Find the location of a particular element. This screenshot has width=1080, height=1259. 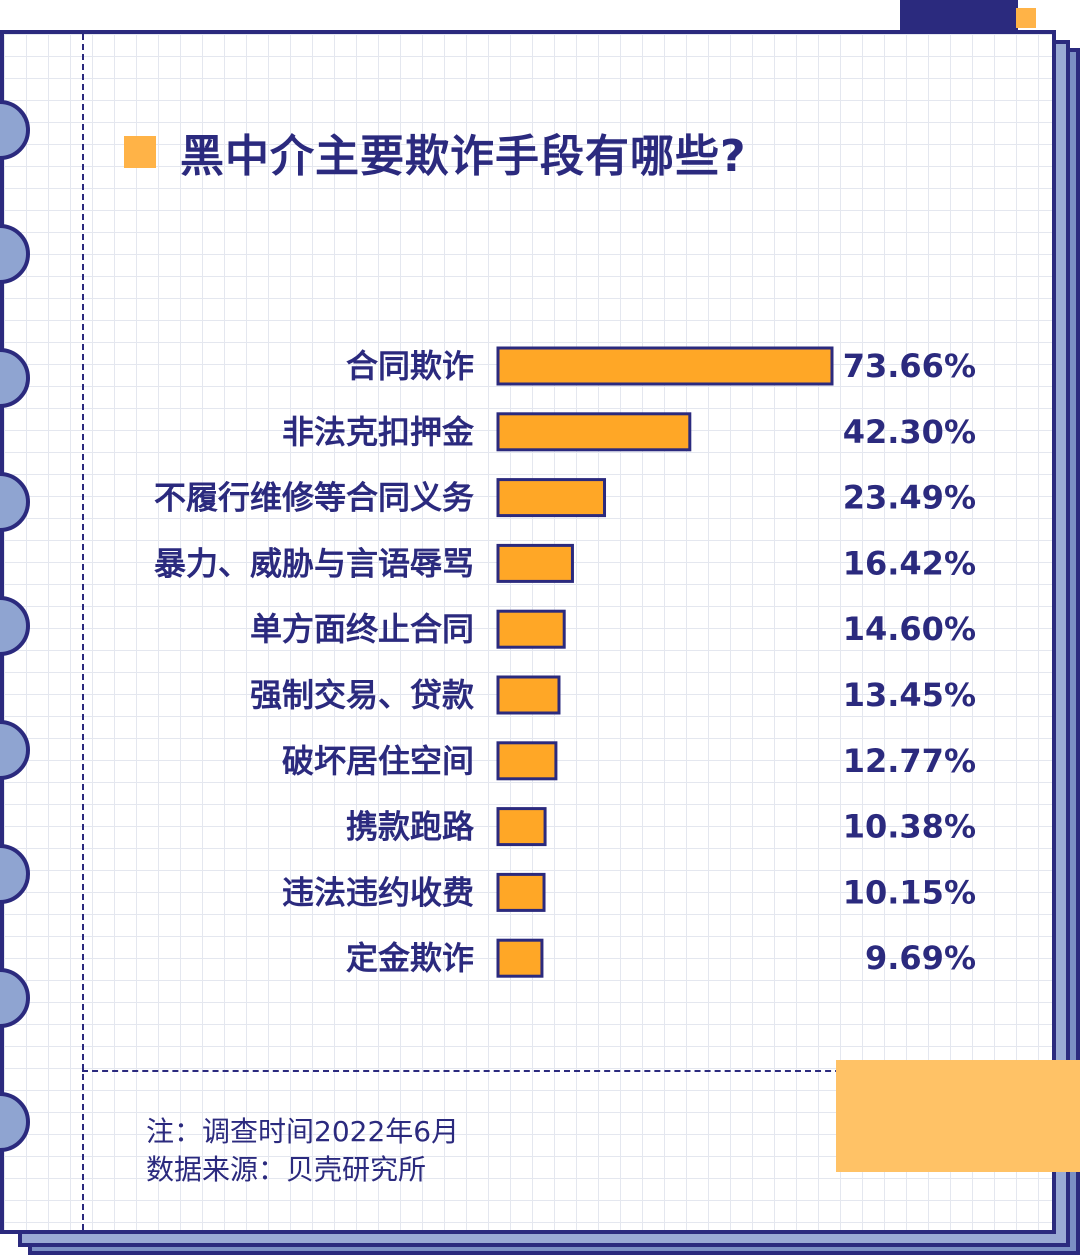

value-label: 13.45% is located at coordinates (909, 695).